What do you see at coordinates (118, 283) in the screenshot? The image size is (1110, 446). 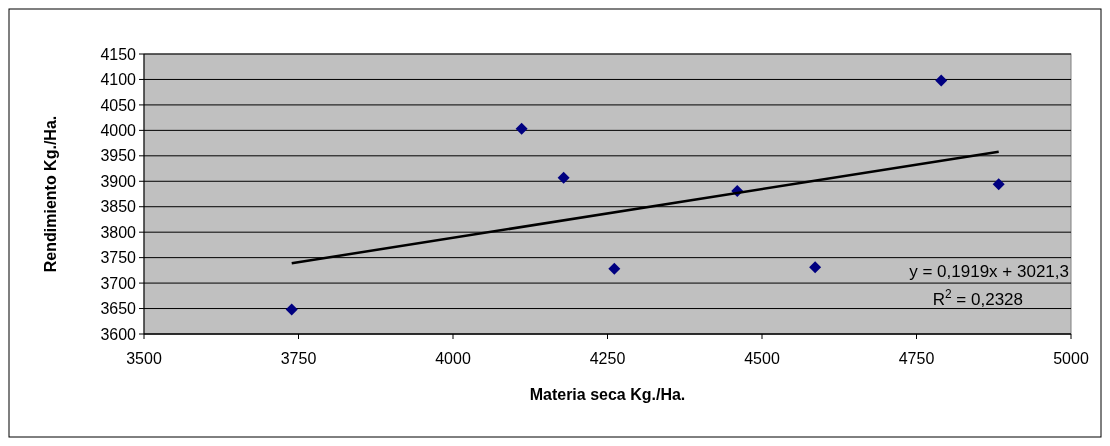 I see `y-tick-label: 3700` at bounding box center [118, 283].